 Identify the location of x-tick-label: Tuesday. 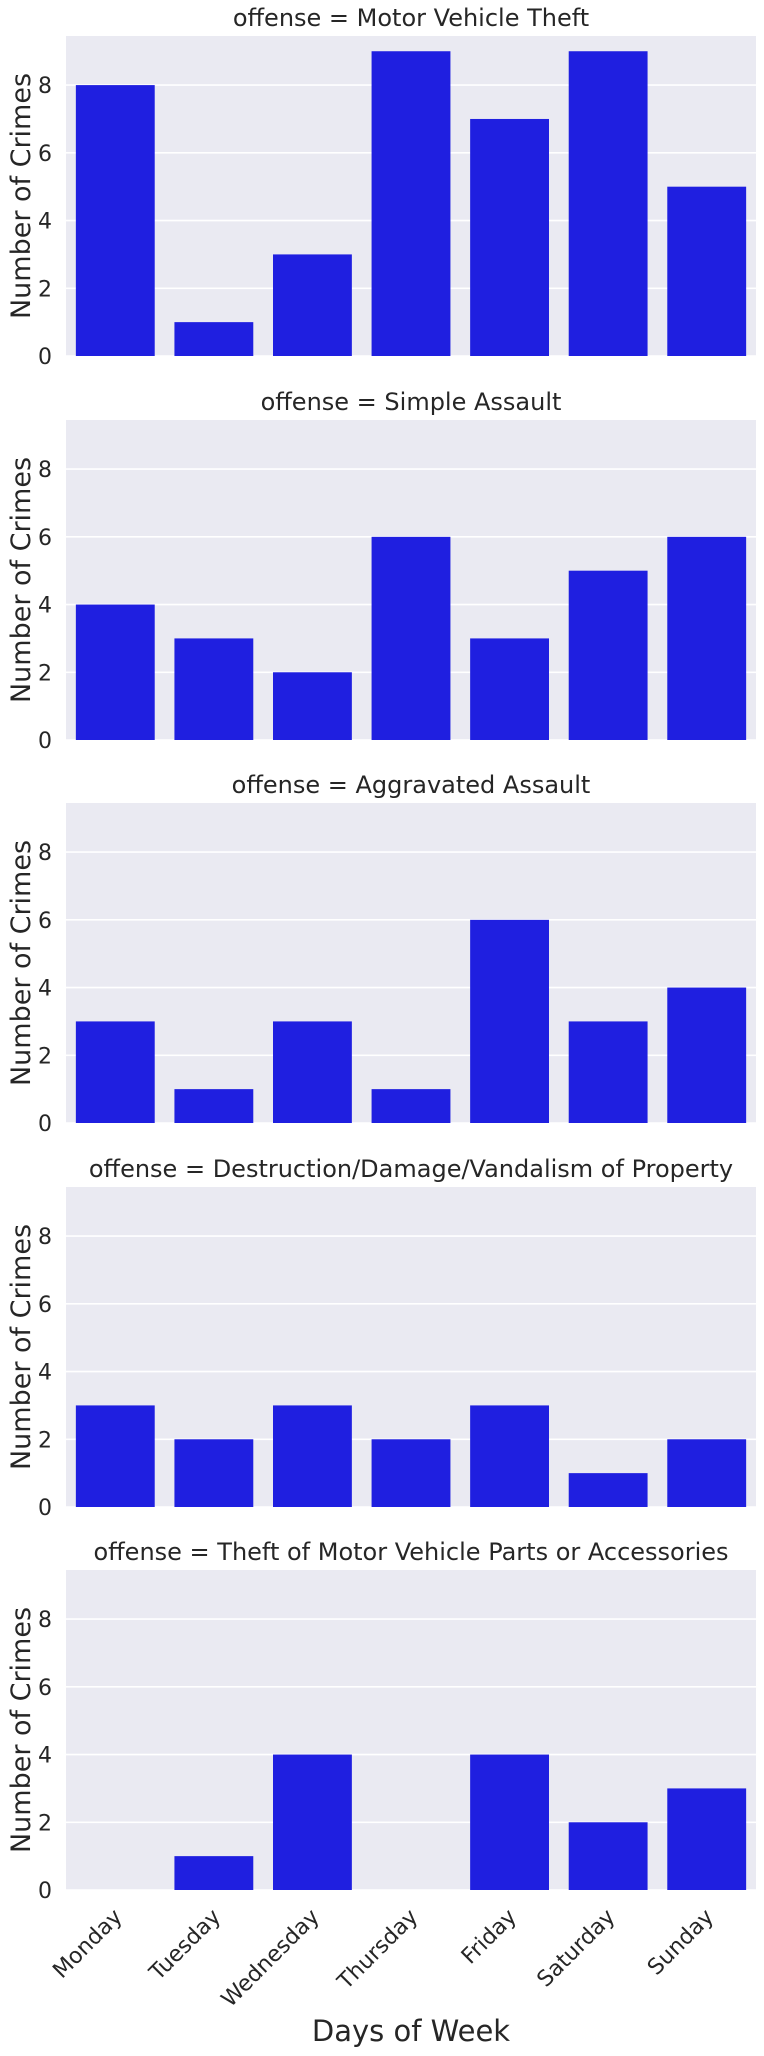
(185, 1946).